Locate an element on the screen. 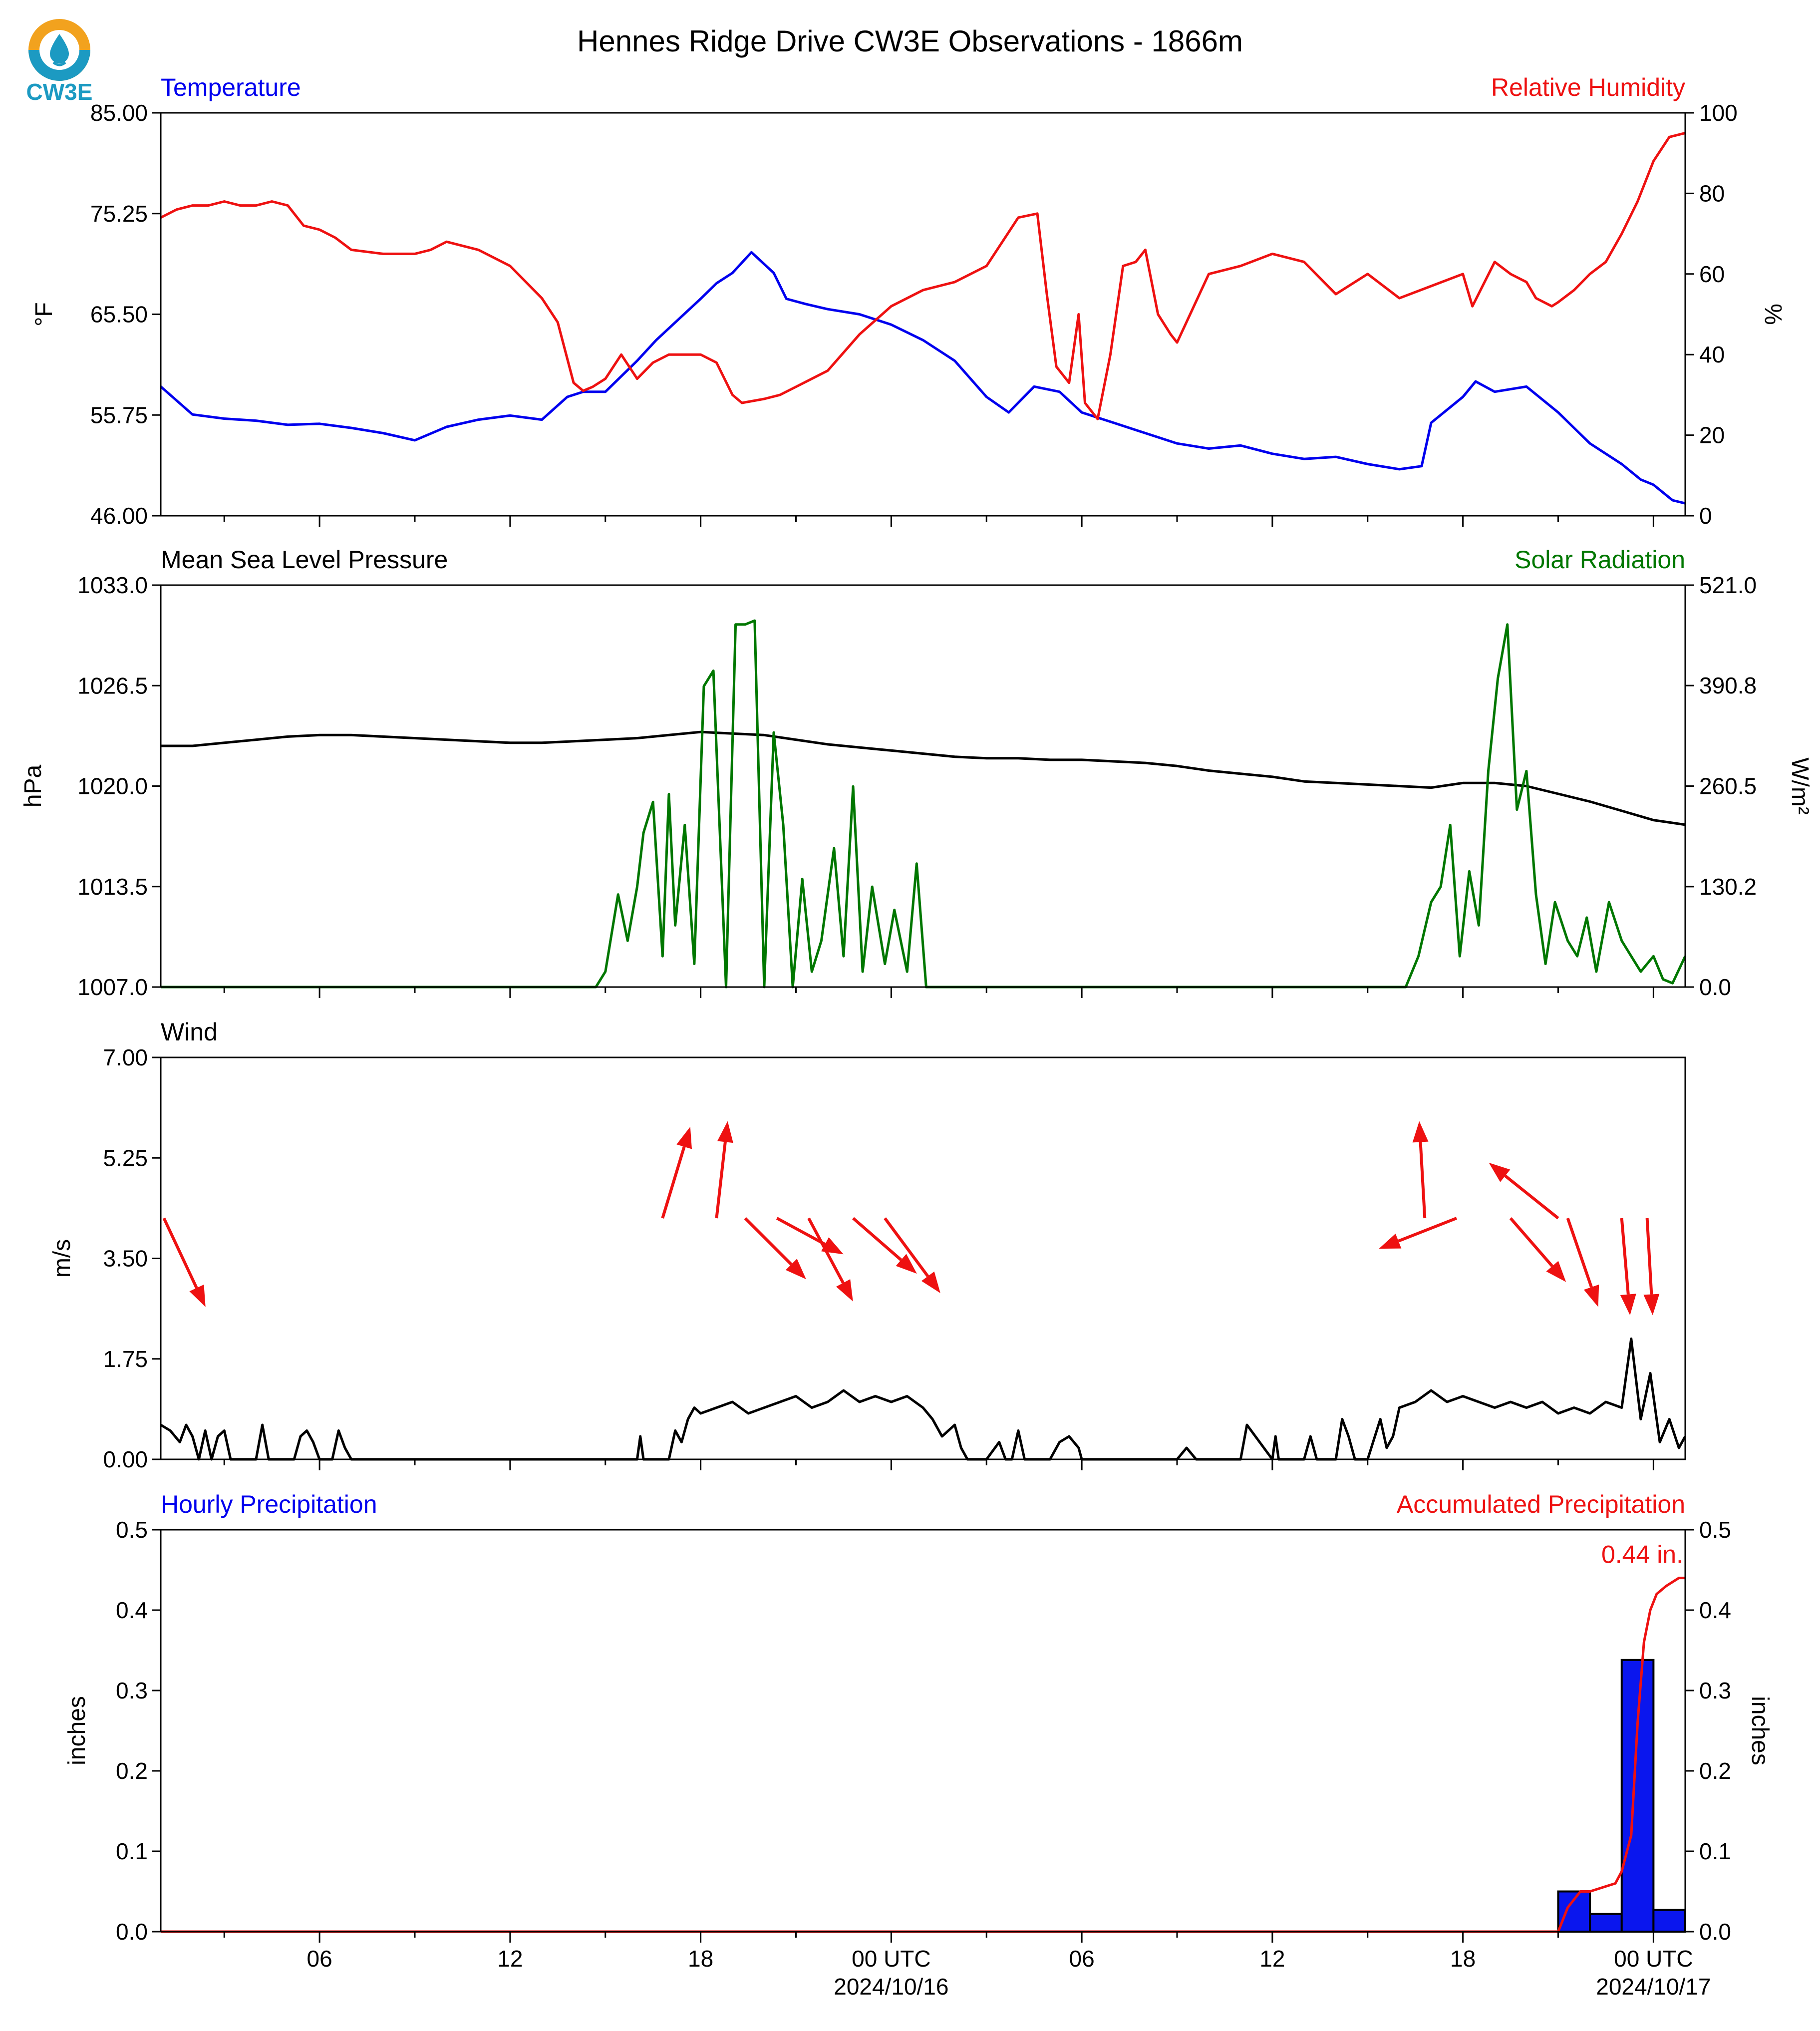 This screenshot has height=2031, width=1820. y-axis-label-left: hPa is located at coordinates (33, 786).